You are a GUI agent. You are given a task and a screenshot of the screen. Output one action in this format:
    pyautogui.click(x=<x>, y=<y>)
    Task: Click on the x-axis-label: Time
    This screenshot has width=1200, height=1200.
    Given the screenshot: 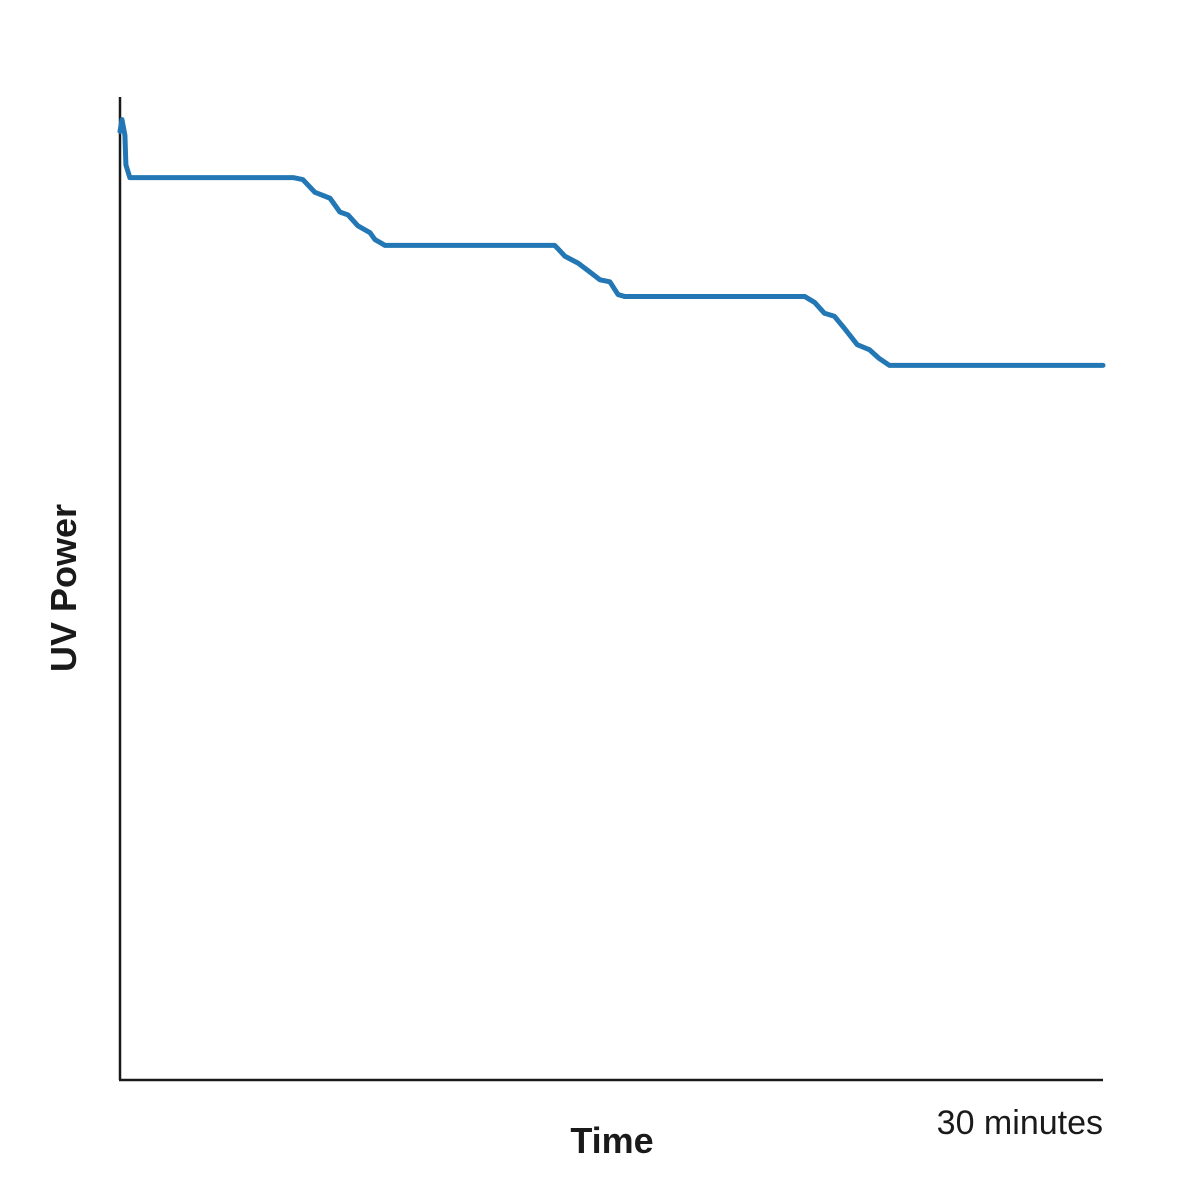 What is the action you would take?
    pyautogui.click(x=611, y=1140)
    